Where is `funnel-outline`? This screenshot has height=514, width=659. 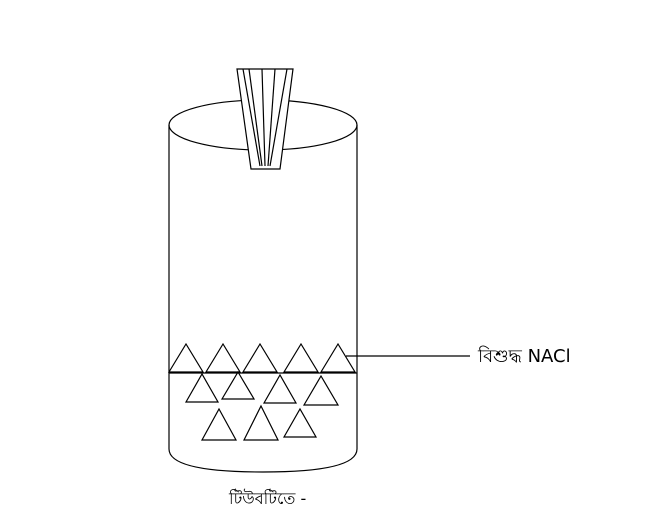 funnel-outline is located at coordinates (265, 119).